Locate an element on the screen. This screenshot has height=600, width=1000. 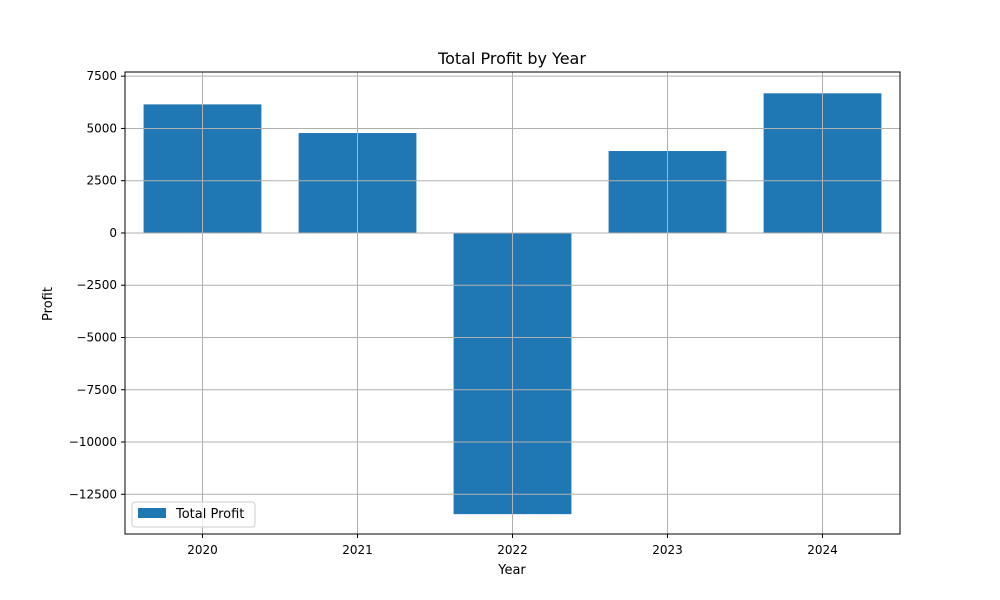
y-tick-label: 2500 is located at coordinates (101, 181).